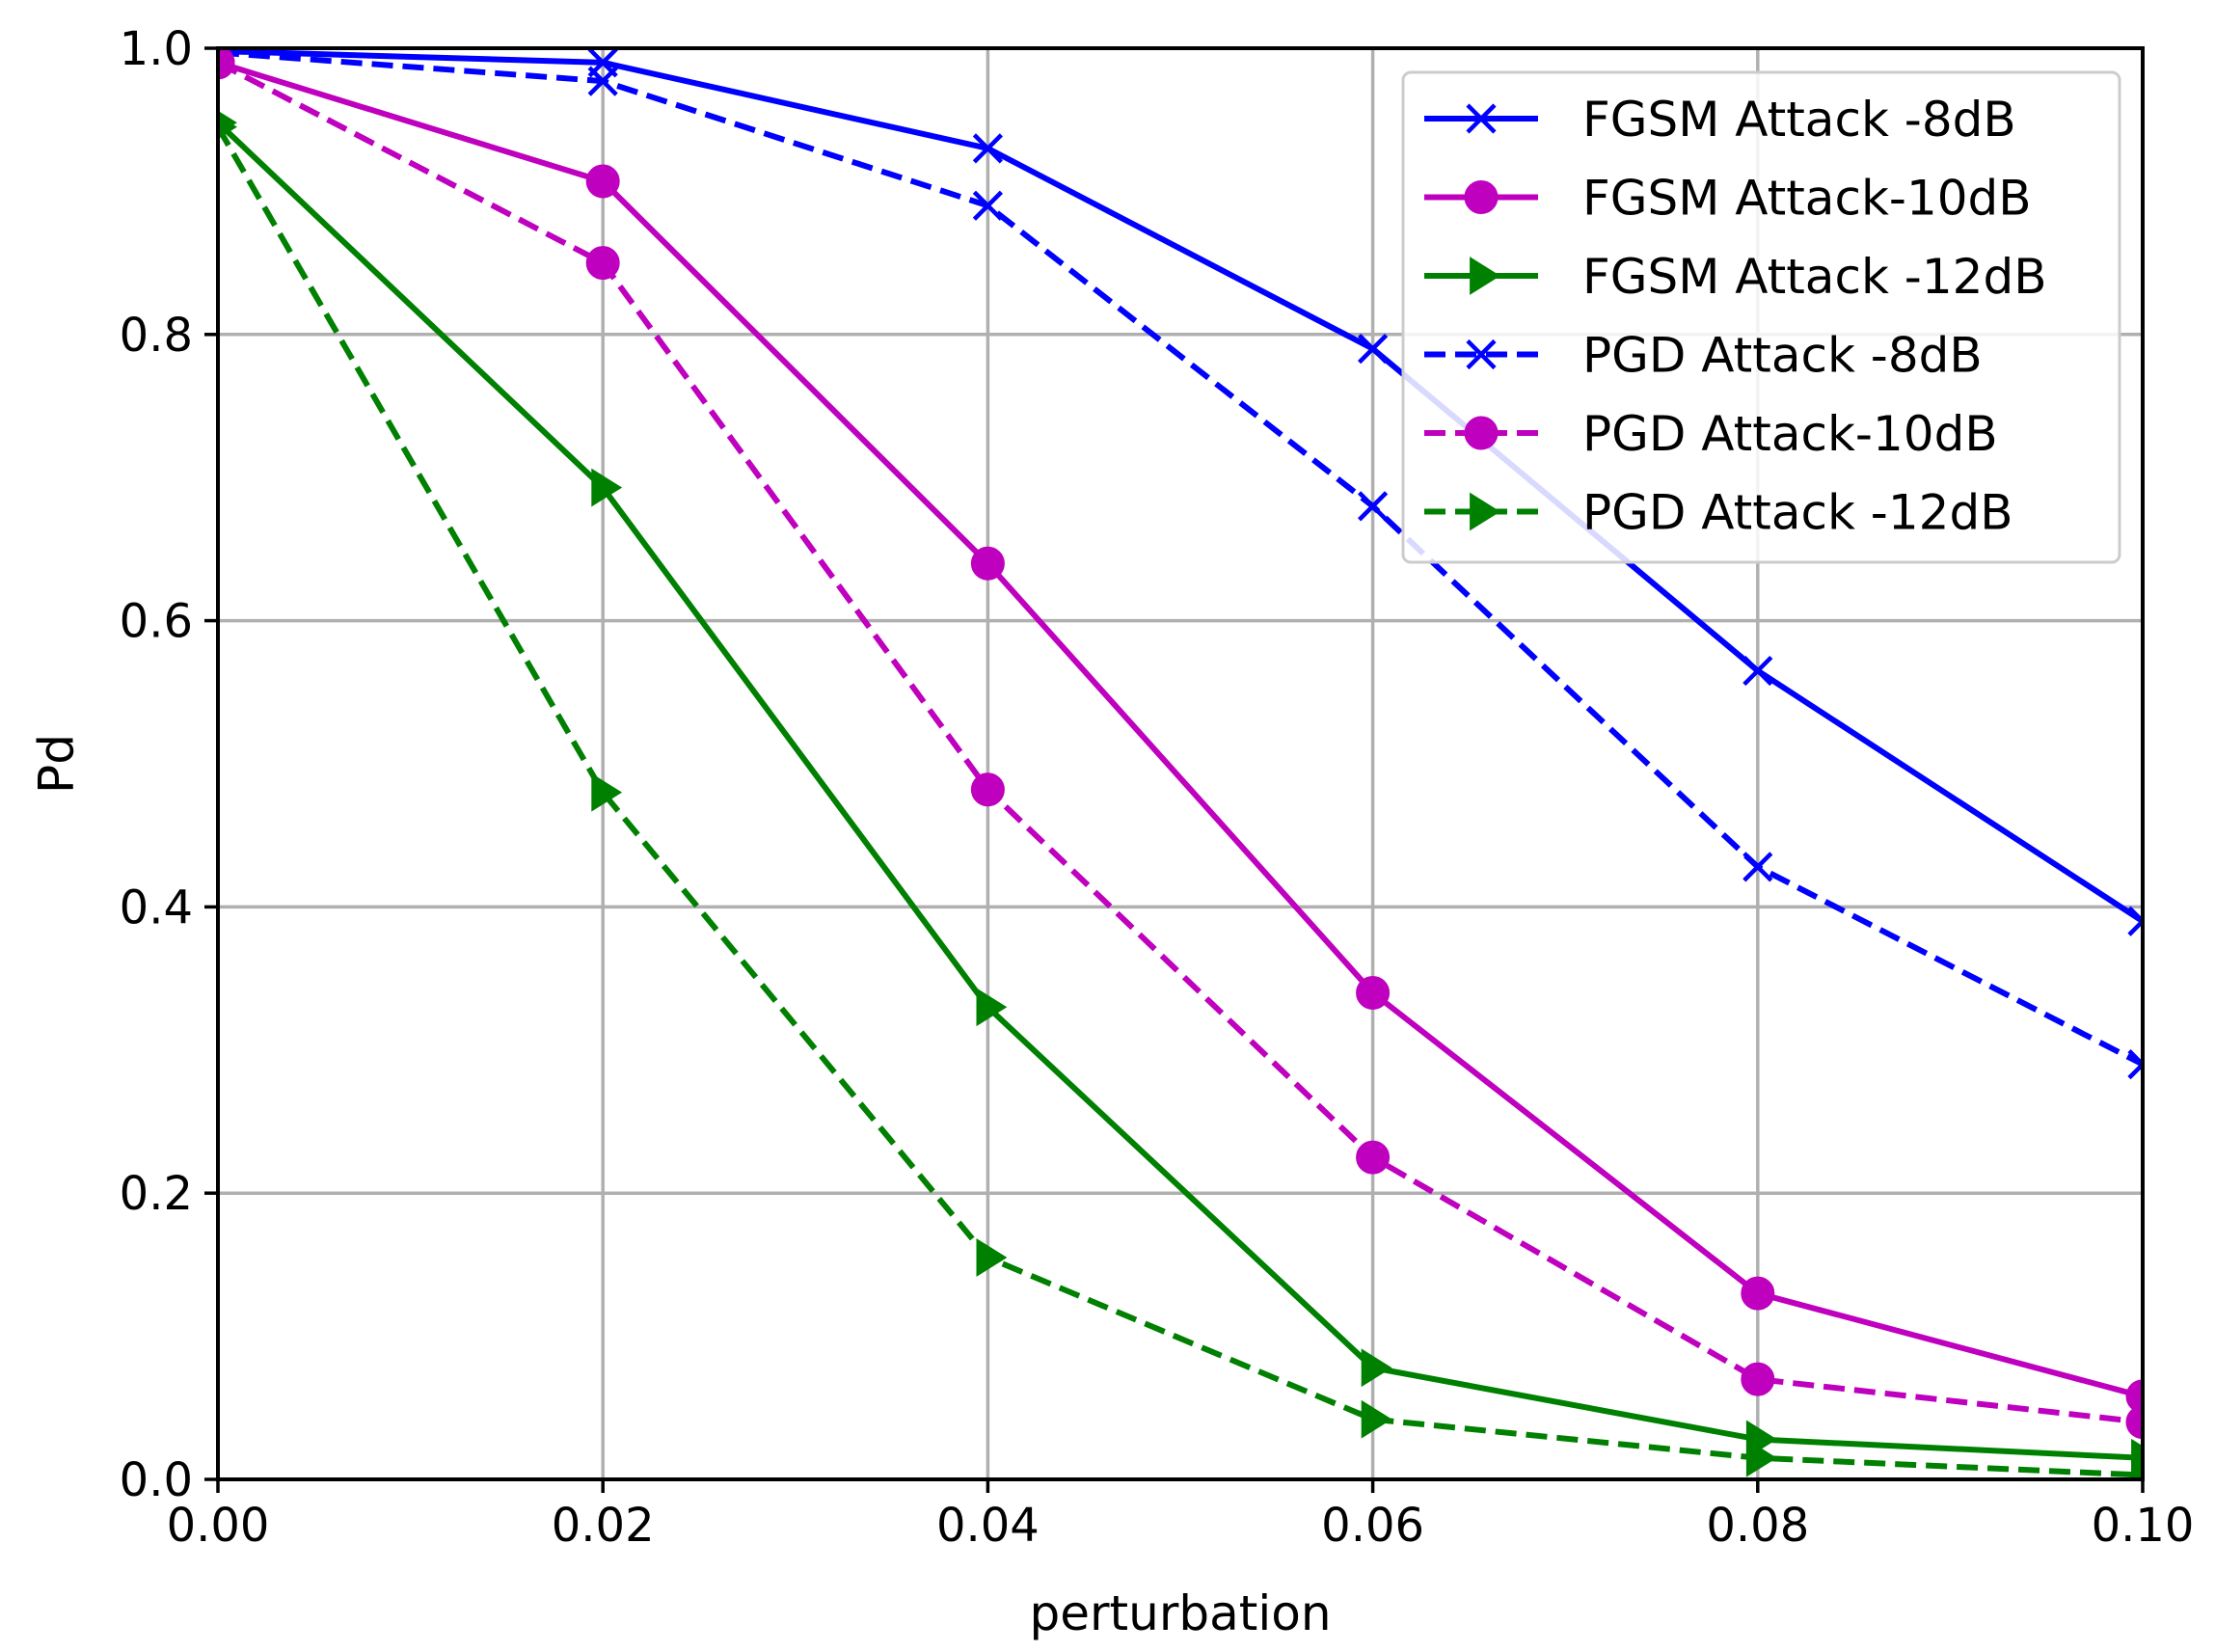  I want to click on y-tick-label: 0.4, so click(157, 907).